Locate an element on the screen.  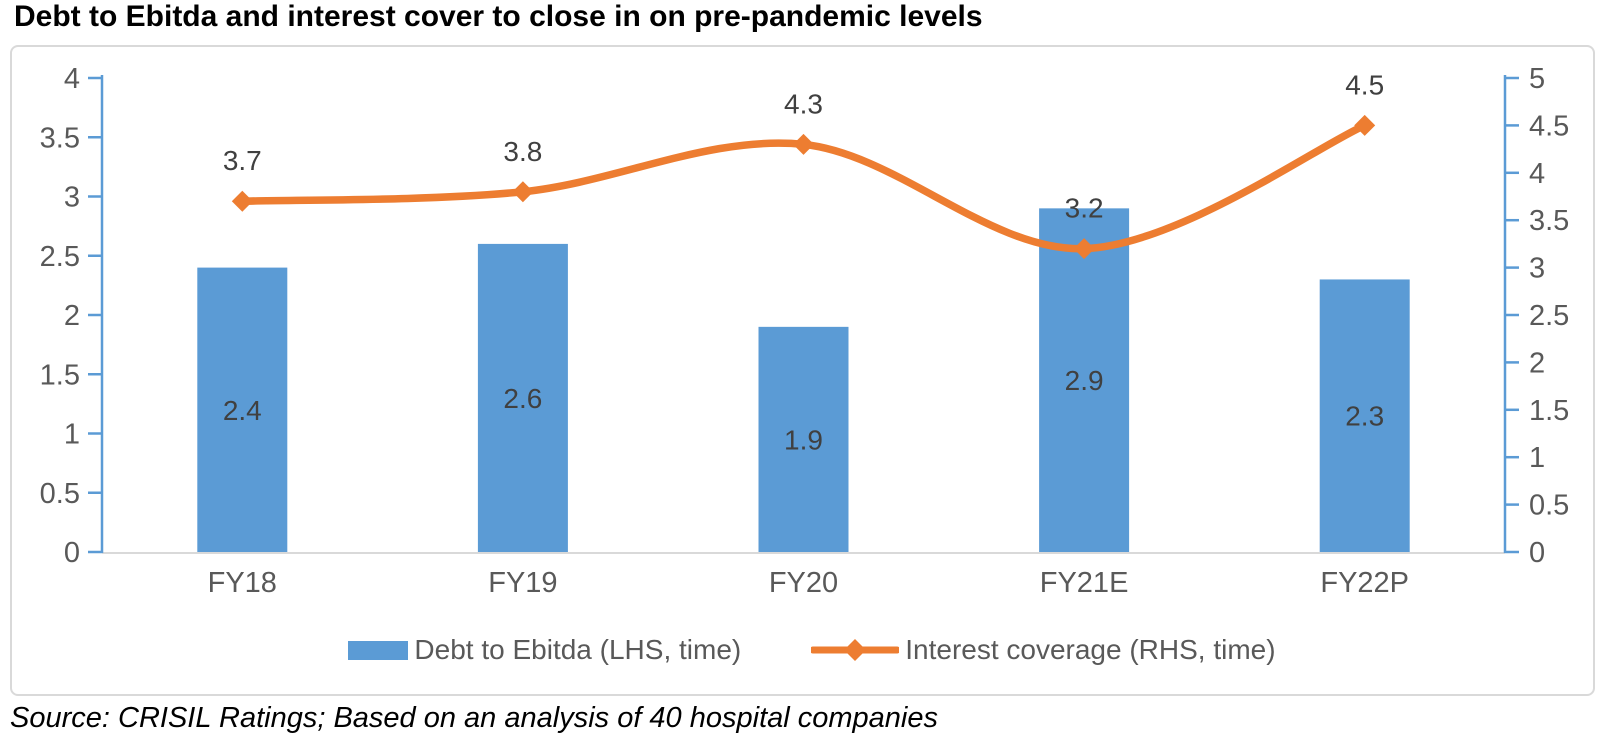
bar-label-fy22p: 2.3 is located at coordinates (1364, 416).